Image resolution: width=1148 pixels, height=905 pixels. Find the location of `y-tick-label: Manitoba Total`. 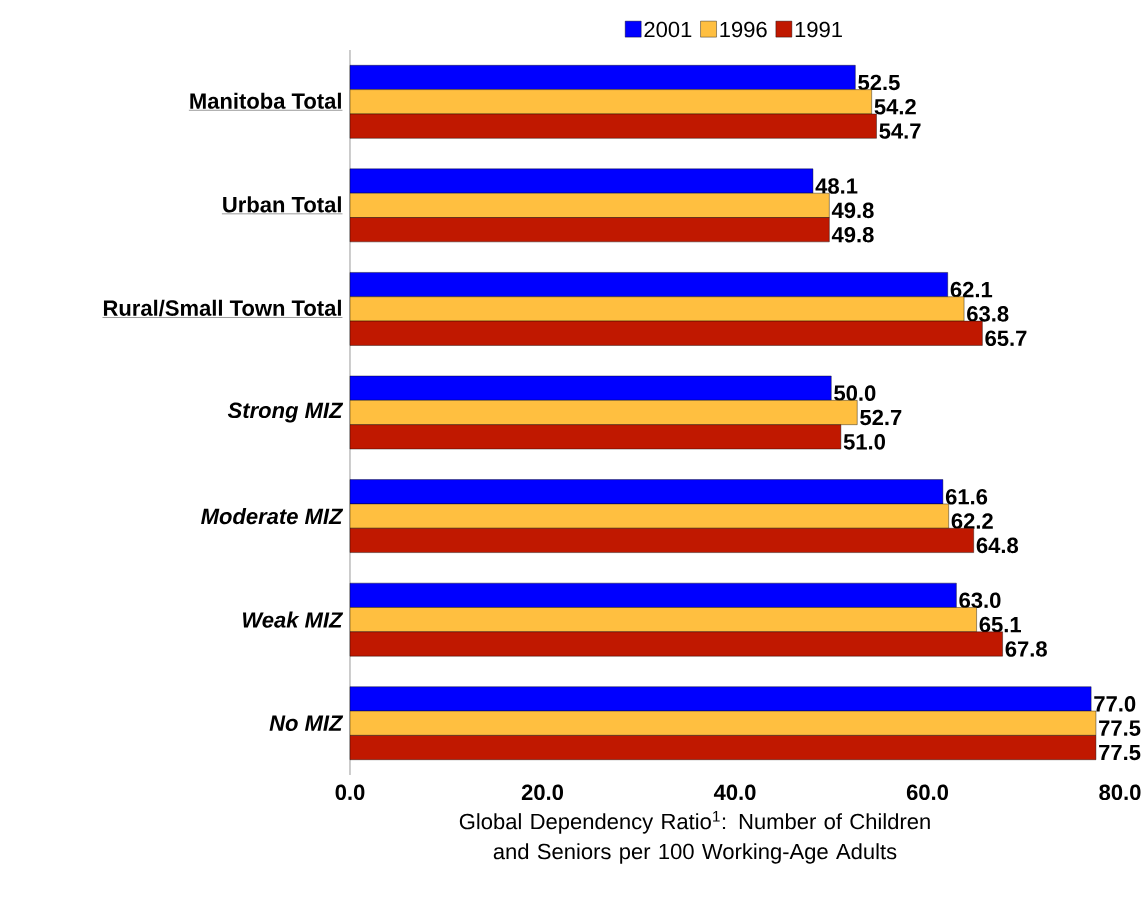

y-tick-label: Manitoba Total is located at coordinates (265, 100).